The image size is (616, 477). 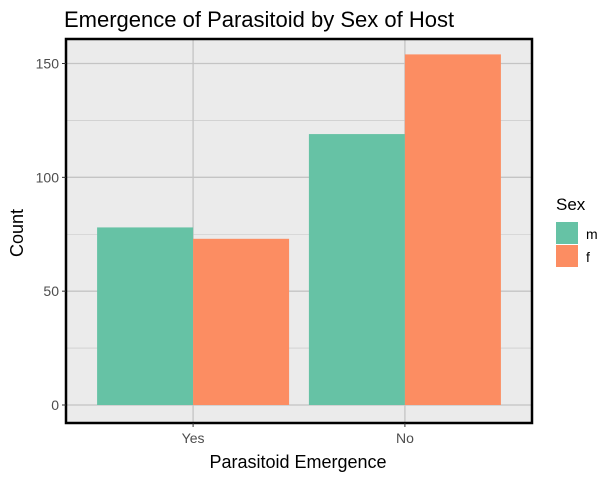 I want to click on y-tick-label: 100, so click(x=48, y=177).